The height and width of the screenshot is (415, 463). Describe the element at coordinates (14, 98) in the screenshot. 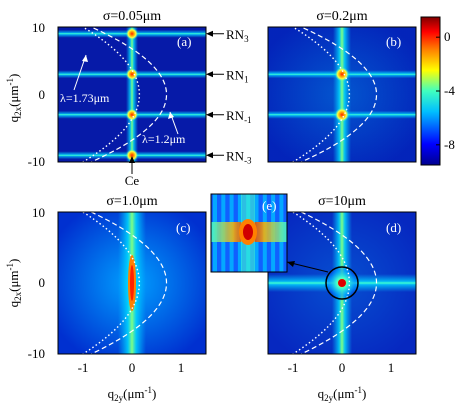

I see `panel-a-ylabel: q2x(μm-1)` at that location.